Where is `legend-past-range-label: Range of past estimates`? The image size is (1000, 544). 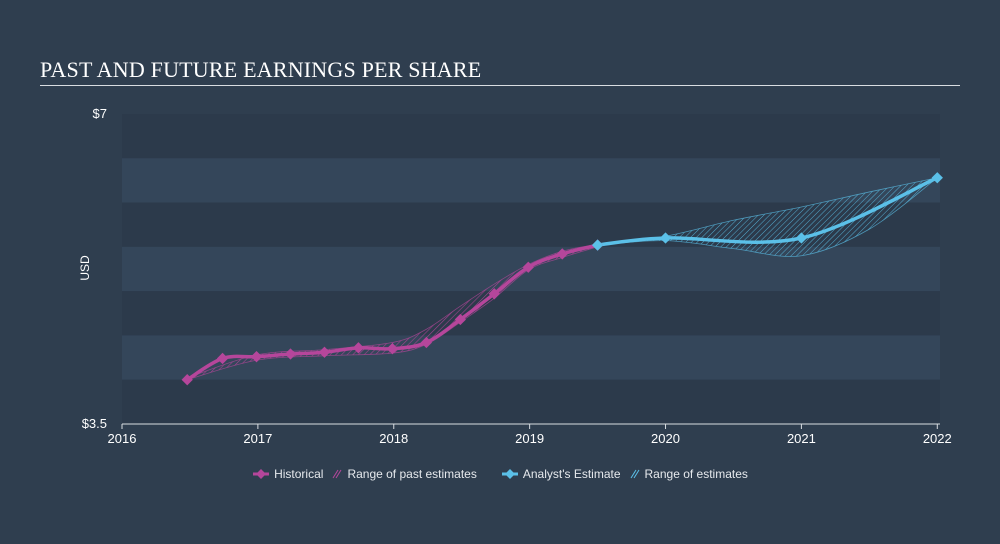
legend-past-range-label: Range of past estimates is located at coordinates (412, 474).